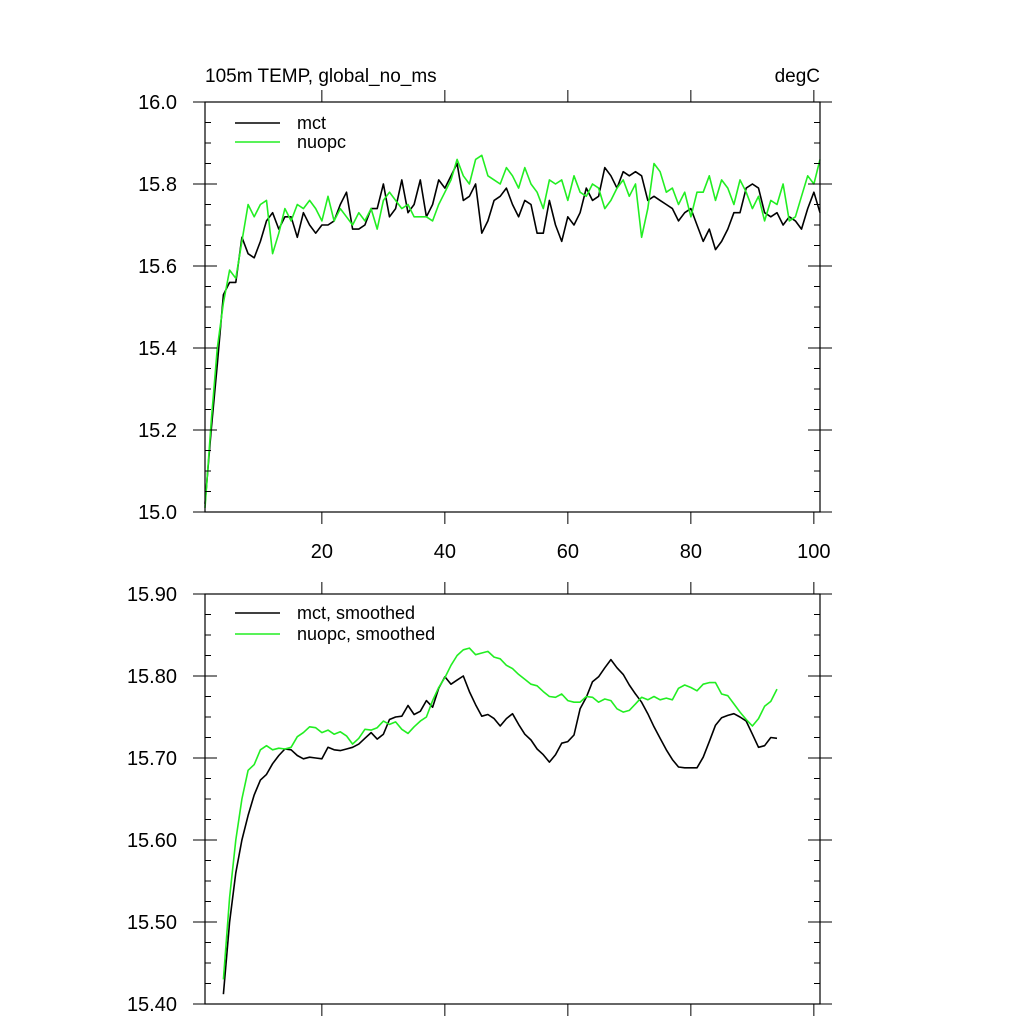 The image size is (1024, 1024). Describe the element at coordinates (290, 132) in the screenshot. I see `legend: mct nuopc` at that location.